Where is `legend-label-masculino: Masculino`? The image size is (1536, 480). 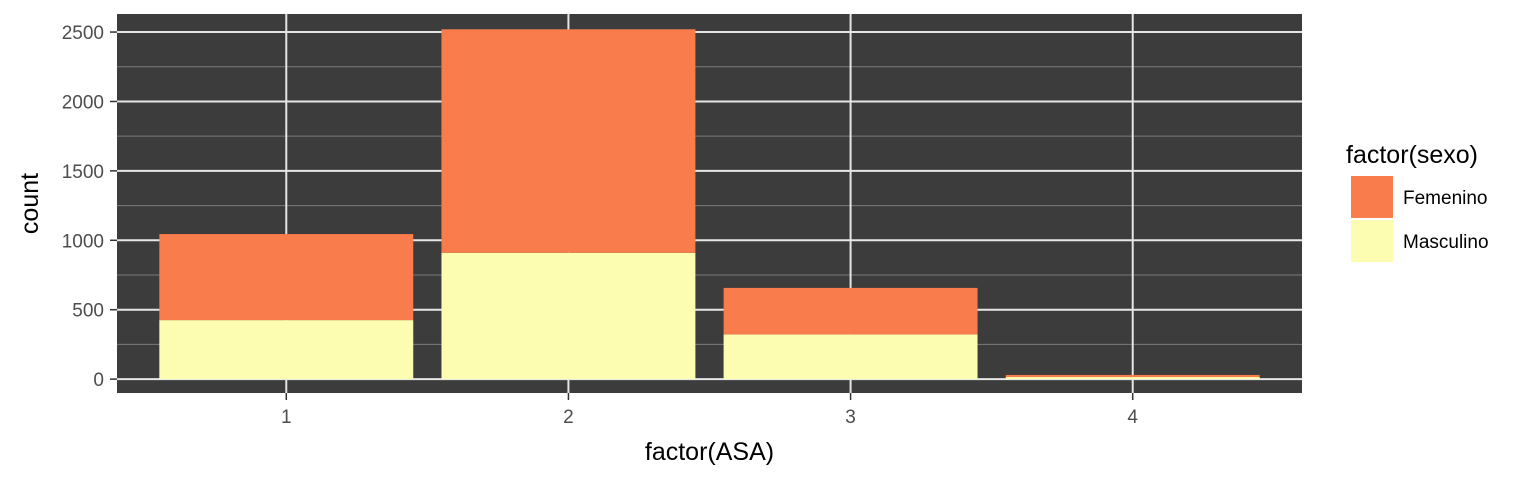 legend-label-masculino: Masculino is located at coordinates (1446, 242).